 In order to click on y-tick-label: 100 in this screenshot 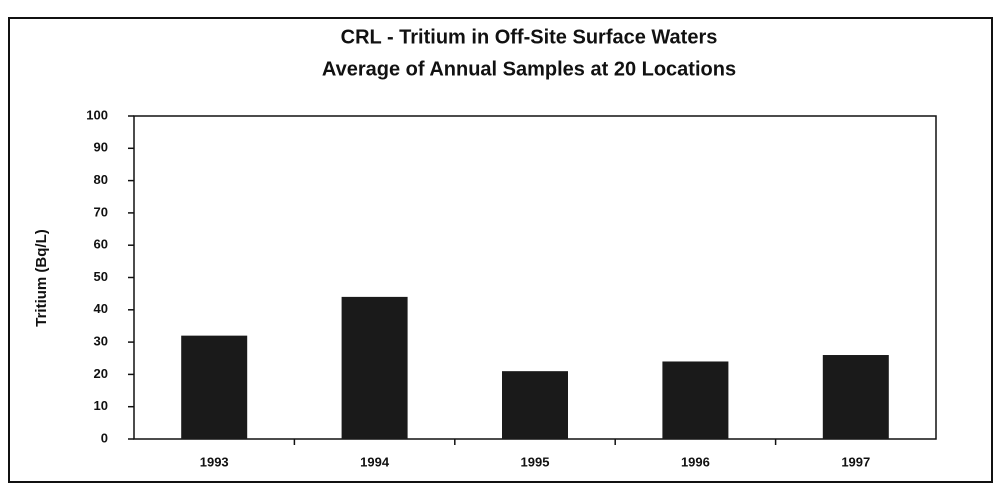, I will do `click(97, 114)`.